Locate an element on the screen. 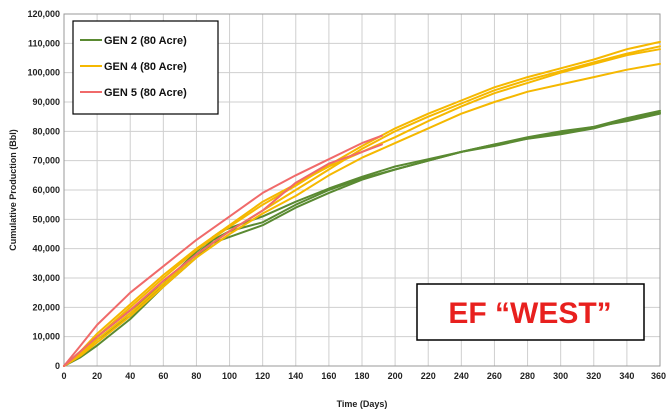 This screenshot has height=414, width=667. y-tick-label: 80,000 is located at coordinates (46, 131).